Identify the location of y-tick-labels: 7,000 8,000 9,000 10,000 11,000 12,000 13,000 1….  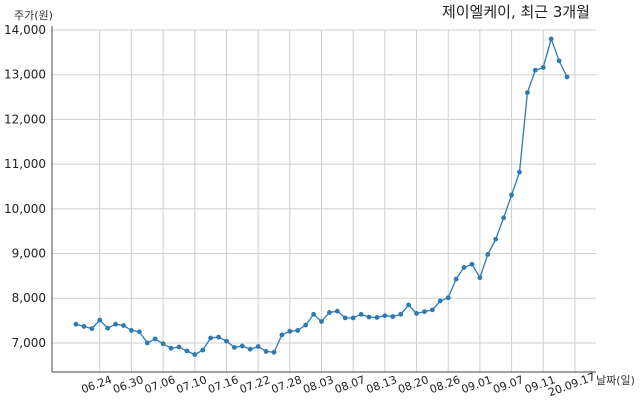
(25, 186).